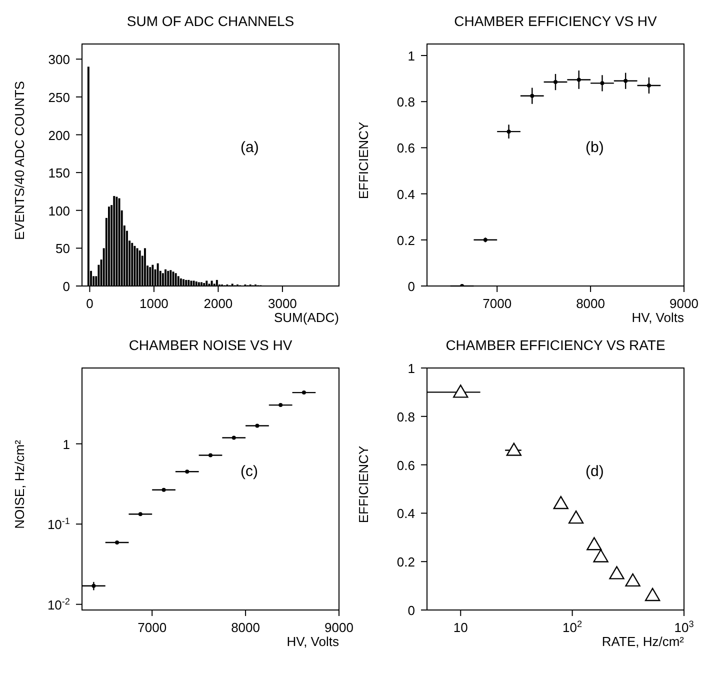  Describe the element at coordinates (684, 627) in the screenshot. I see `x-tick-label: 10$^{3}$` at that location.